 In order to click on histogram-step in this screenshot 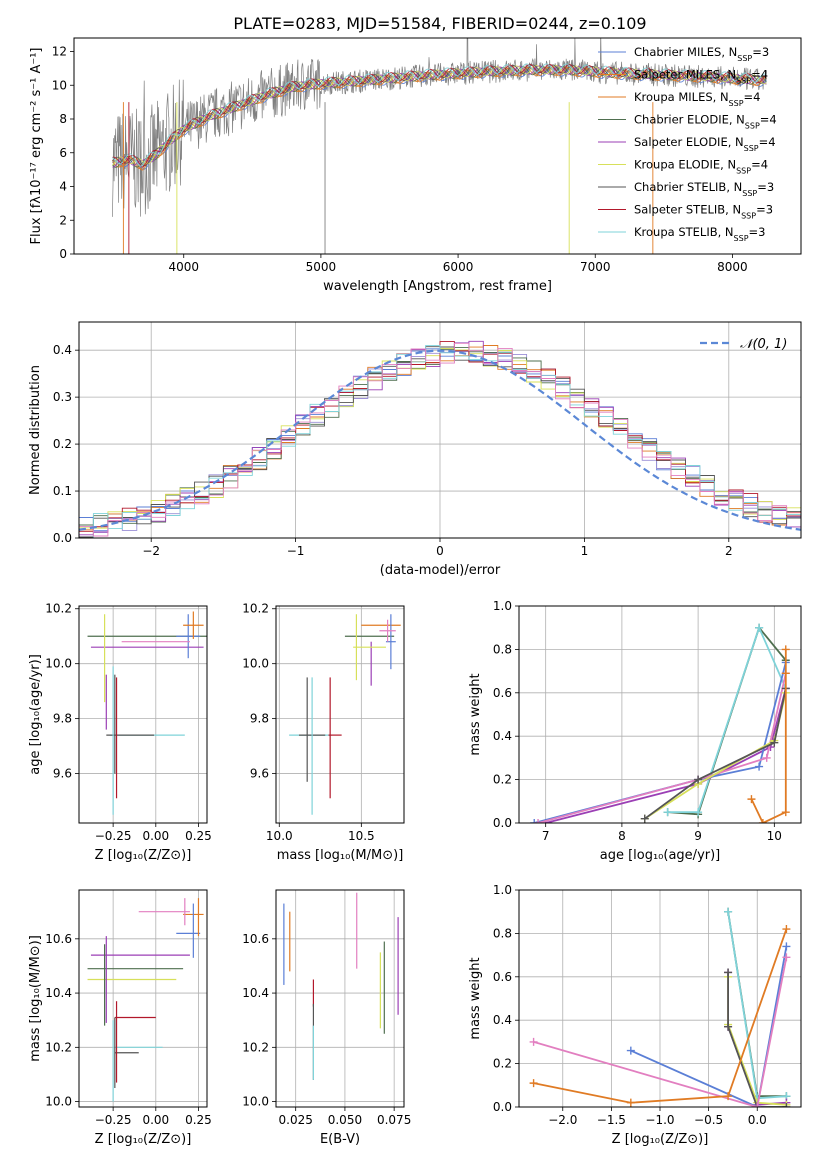, I will do `click(440, 440)`.